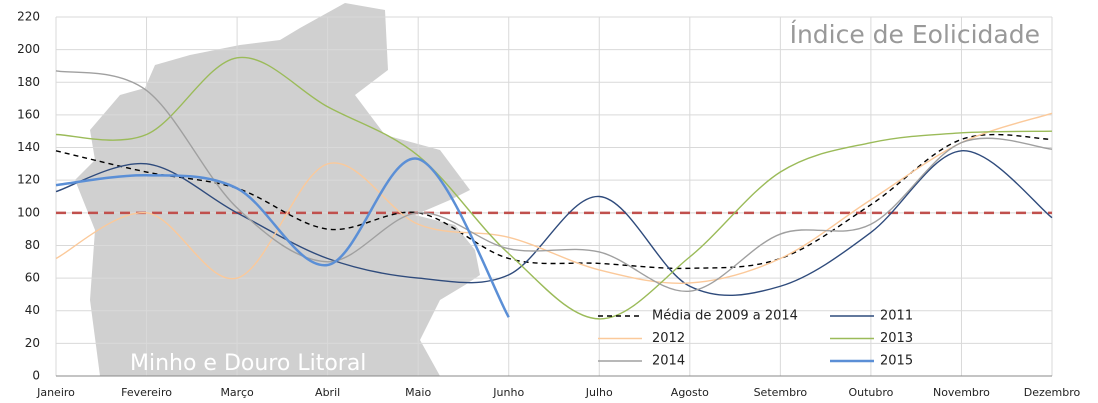 Image resolution: width=1098 pixels, height=403 pixels. Describe the element at coordinates (28, 114) in the screenshot. I see `y-tick-label: 160` at that location.